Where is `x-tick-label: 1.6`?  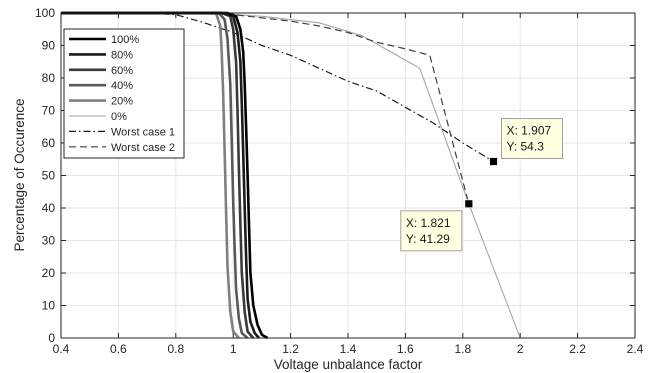 x-tick-label: 1.6 is located at coordinates (405, 349).